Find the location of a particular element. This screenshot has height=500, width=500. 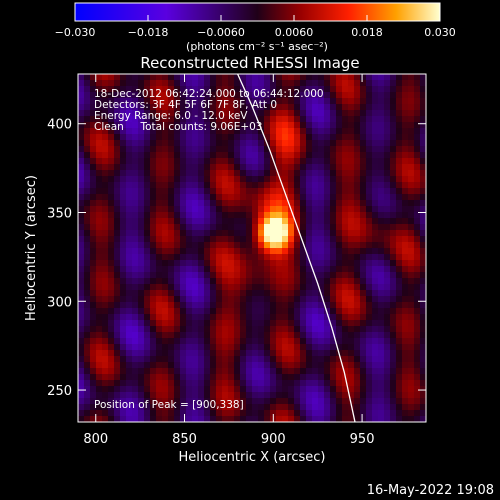

y-tick-label: 250 is located at coordinates (59, 391).